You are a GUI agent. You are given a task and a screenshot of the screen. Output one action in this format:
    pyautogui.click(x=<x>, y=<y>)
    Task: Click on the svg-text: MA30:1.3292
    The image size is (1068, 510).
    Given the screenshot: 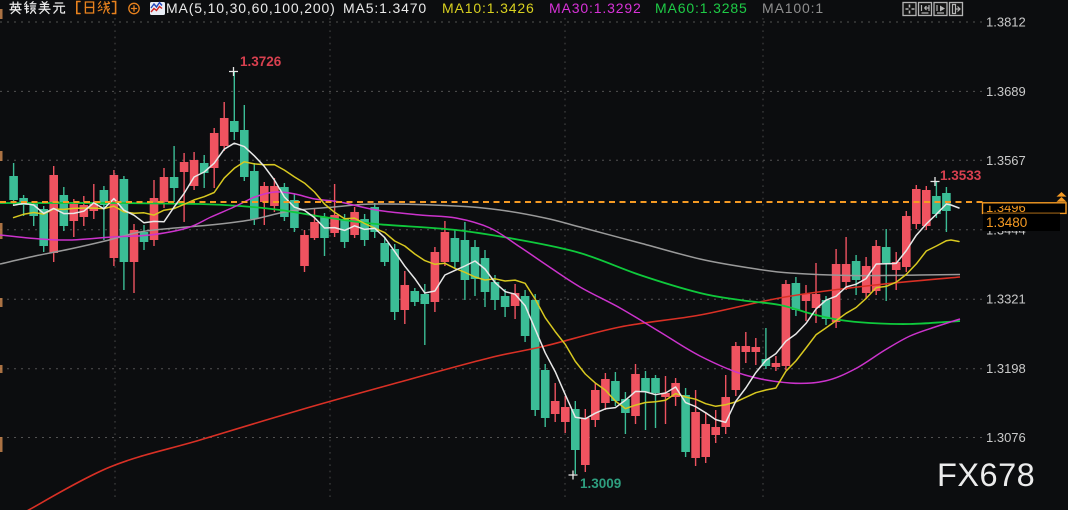 What is the action you would take?
    pyautogui.click(x=595, y=8)
    